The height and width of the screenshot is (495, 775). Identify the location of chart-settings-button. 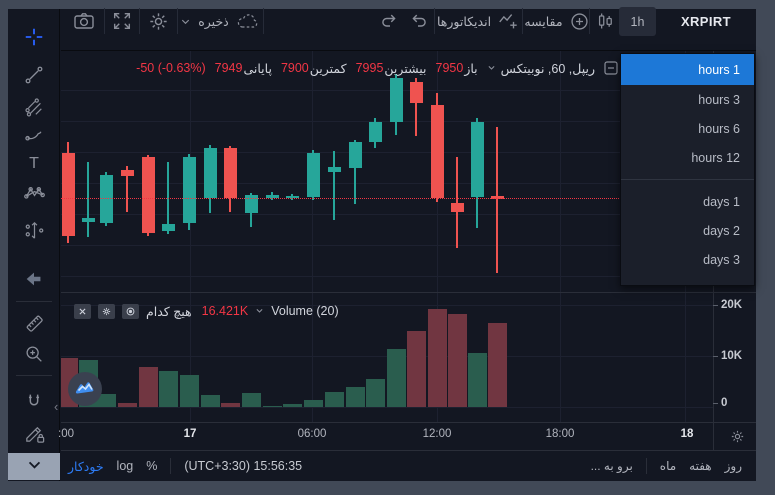
(158, 21).